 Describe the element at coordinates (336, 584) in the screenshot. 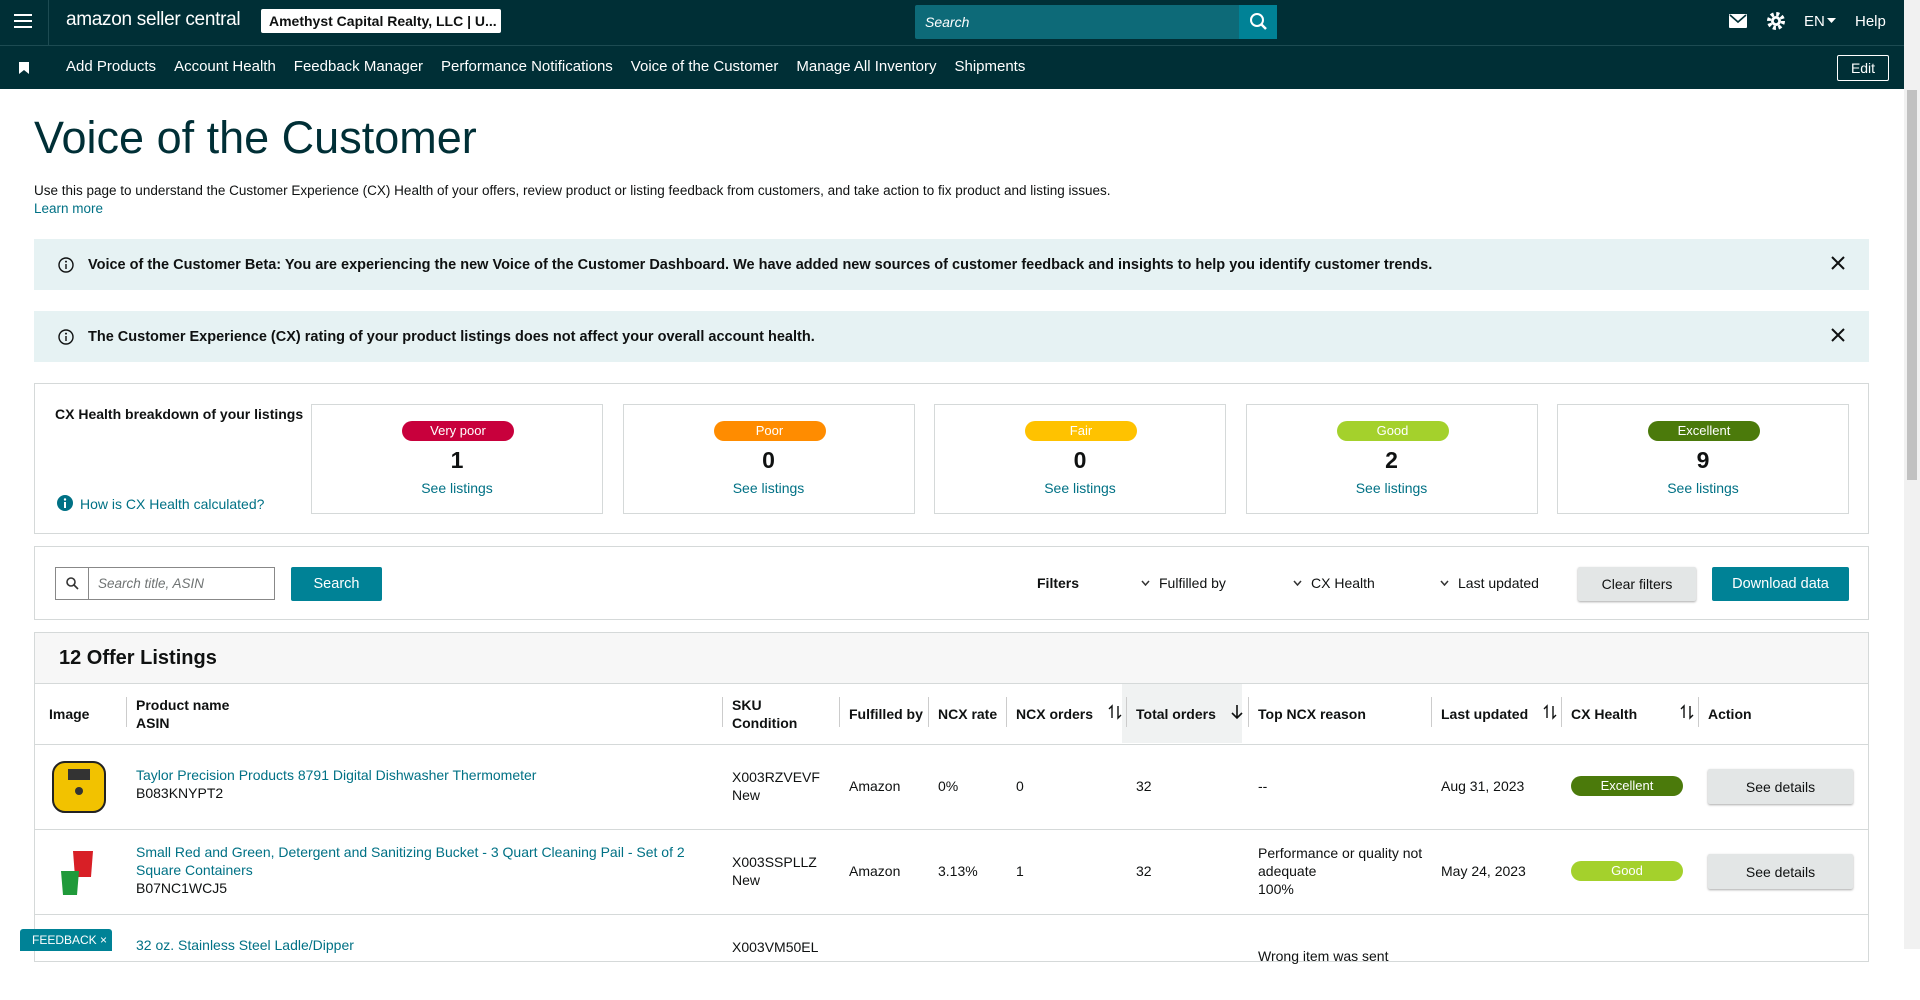

I see `search-button: Search` at that location.